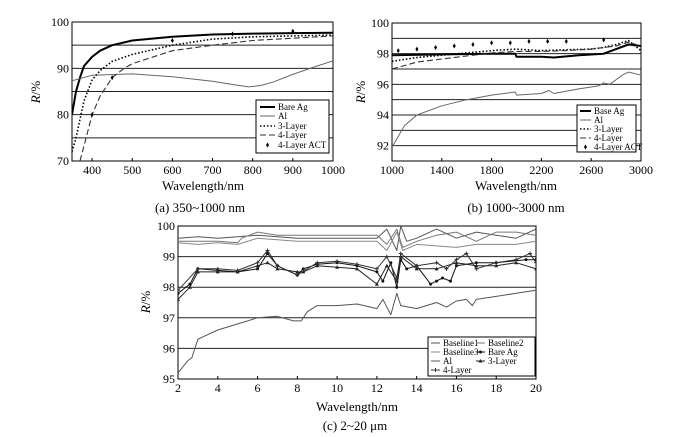 This screenshot has width=700, height=437. I want to click on series-baseline2, so click(357, 238).